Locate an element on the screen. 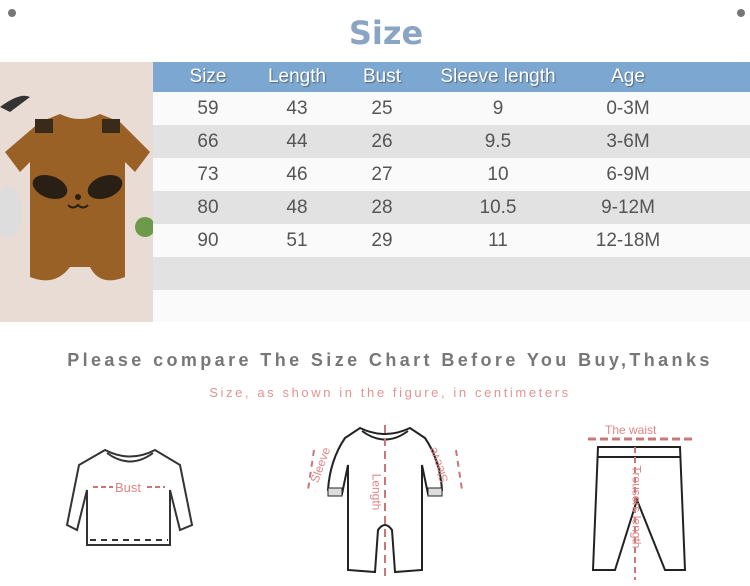 The width and height of the screenshot is (750, 586). cell-length: 51 is located at coordinates (297, 240).